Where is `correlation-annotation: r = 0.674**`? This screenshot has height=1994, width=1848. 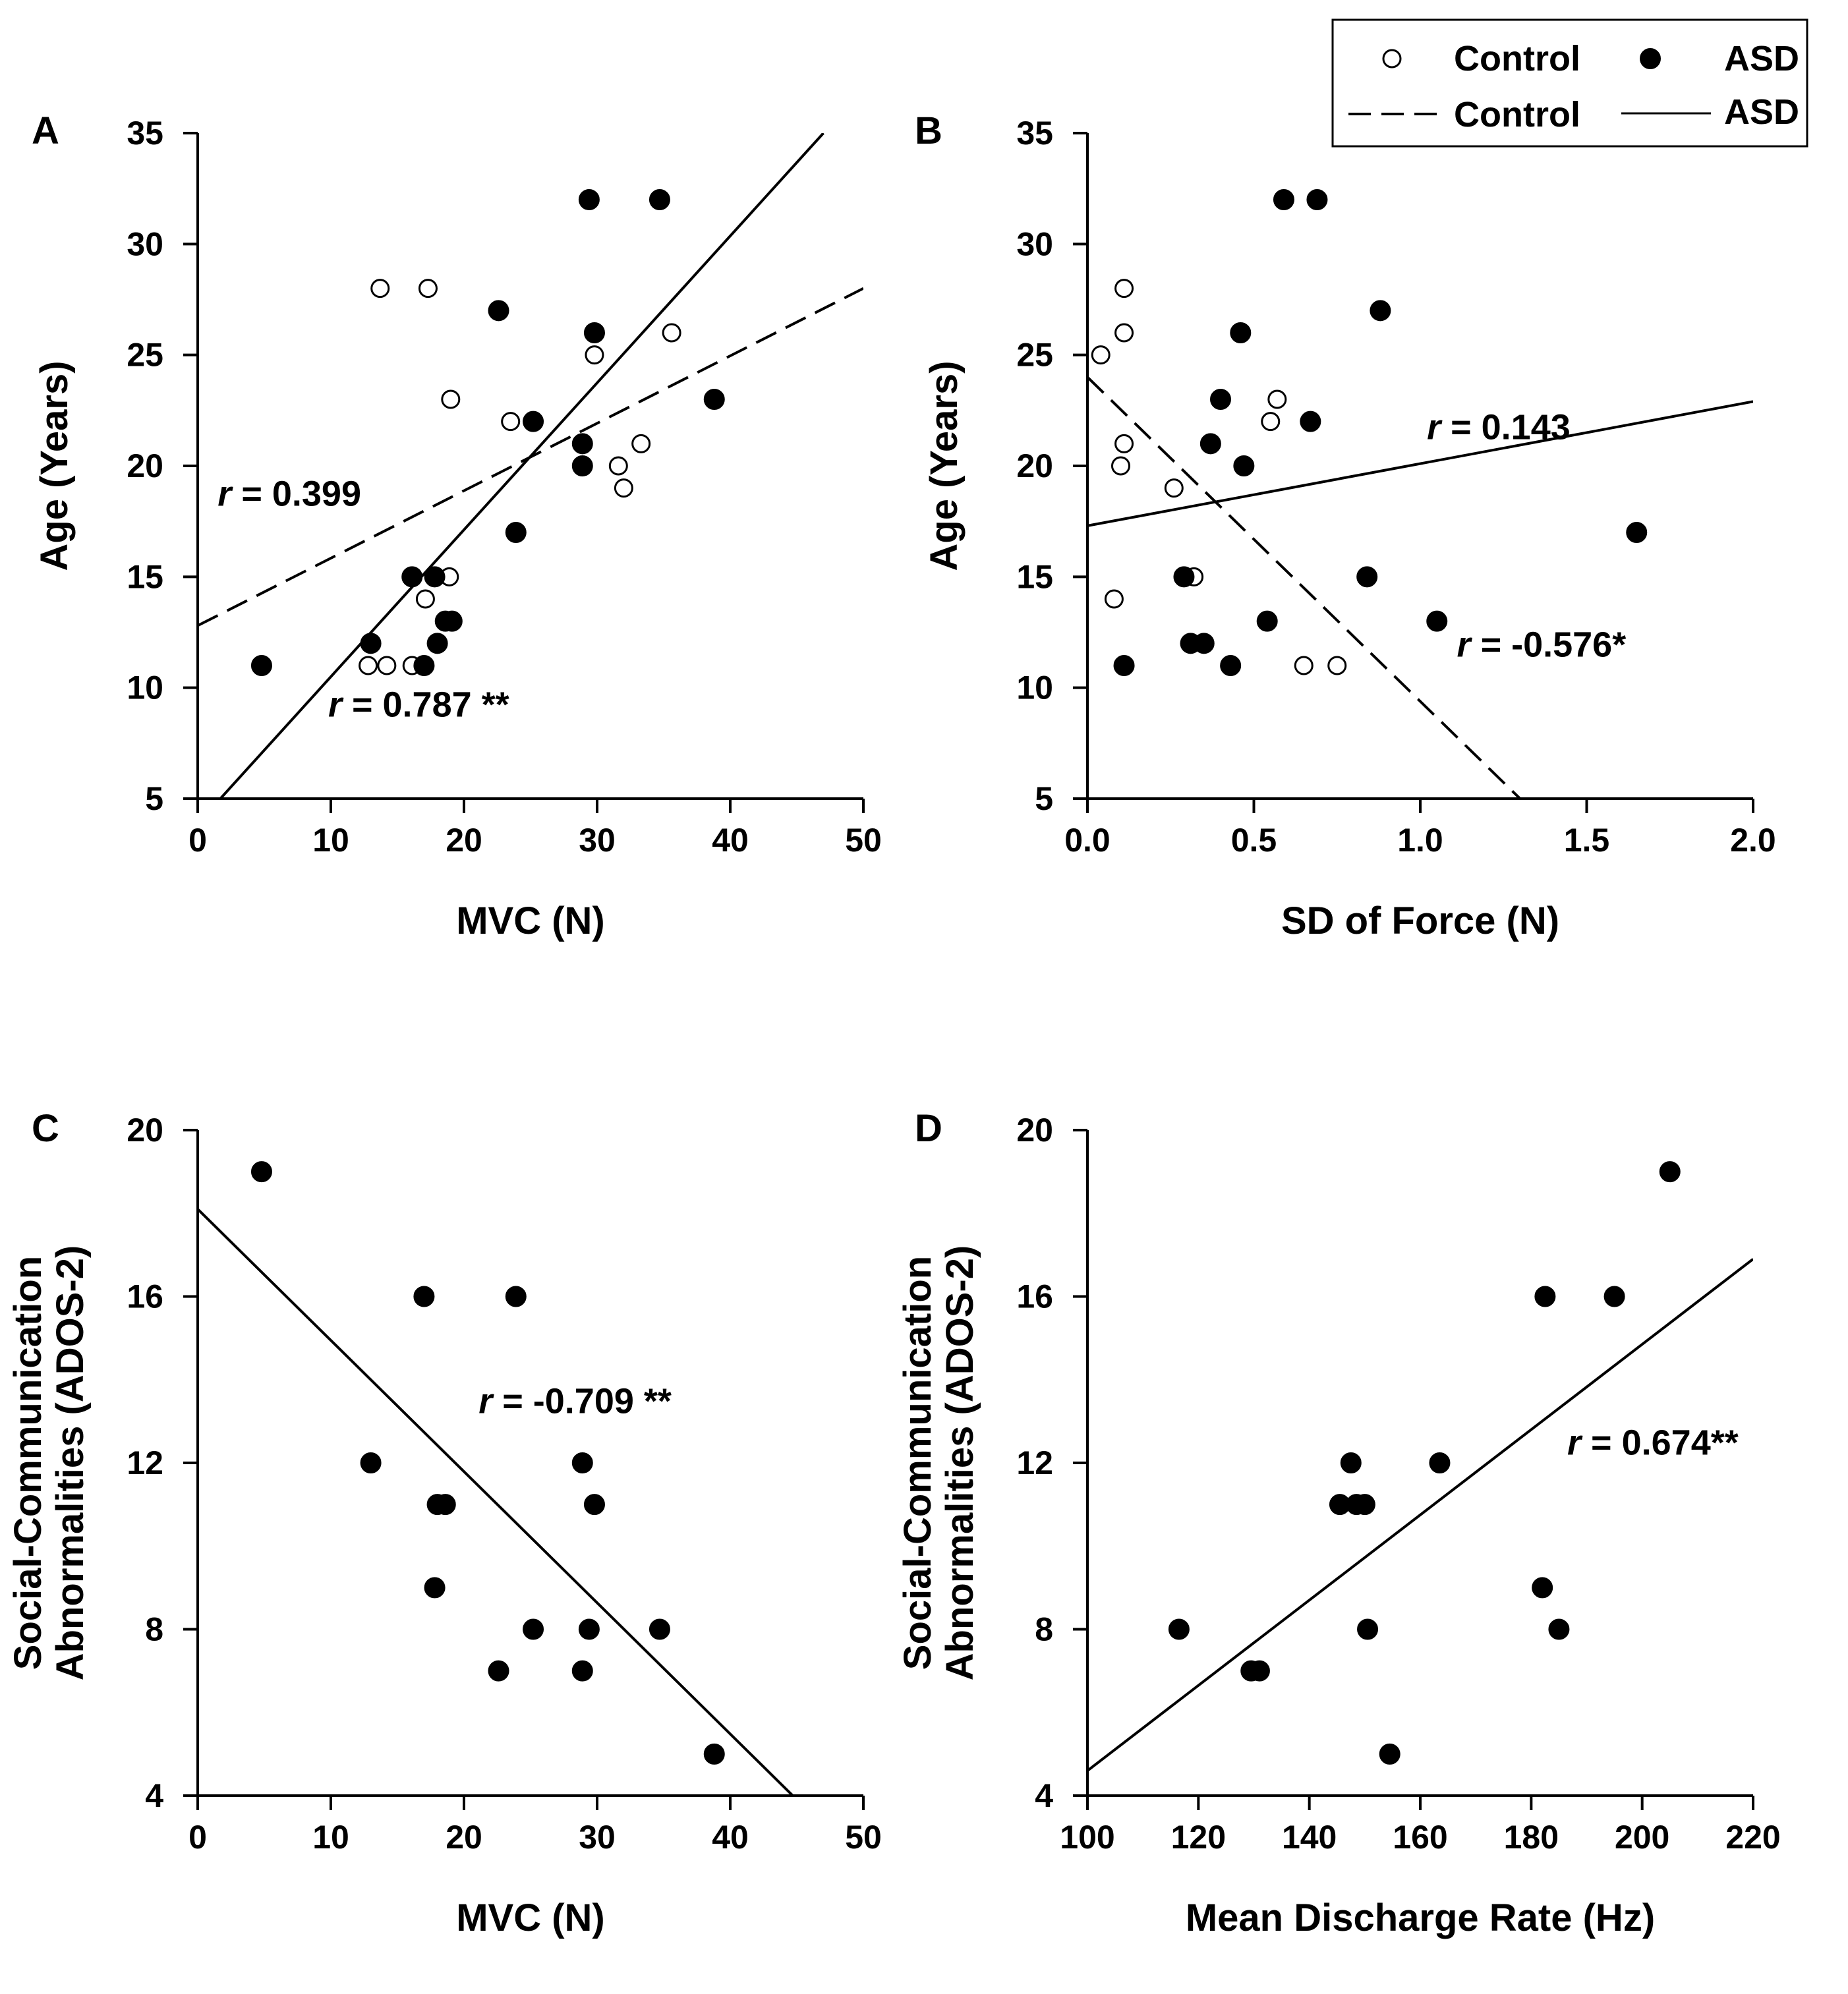 correlation-annotation: r = 0.674** is located at coordinates (1653, 1443).